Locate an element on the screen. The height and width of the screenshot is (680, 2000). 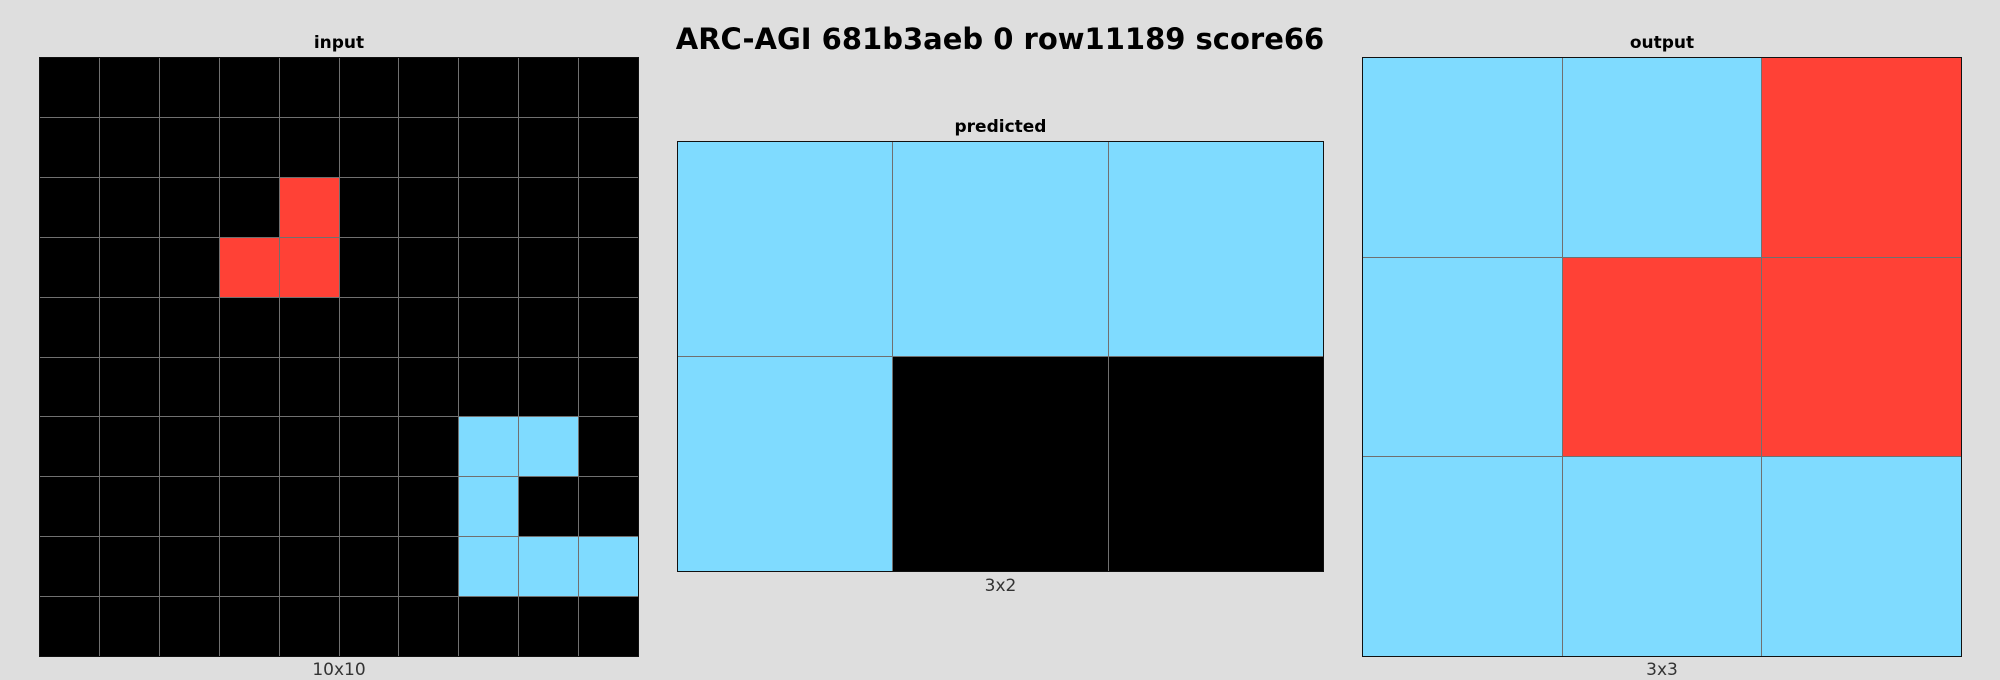
page-title: ARC-AGI 681b3aeb 0 row11189 score66 is located at coordinates (1000, 39).